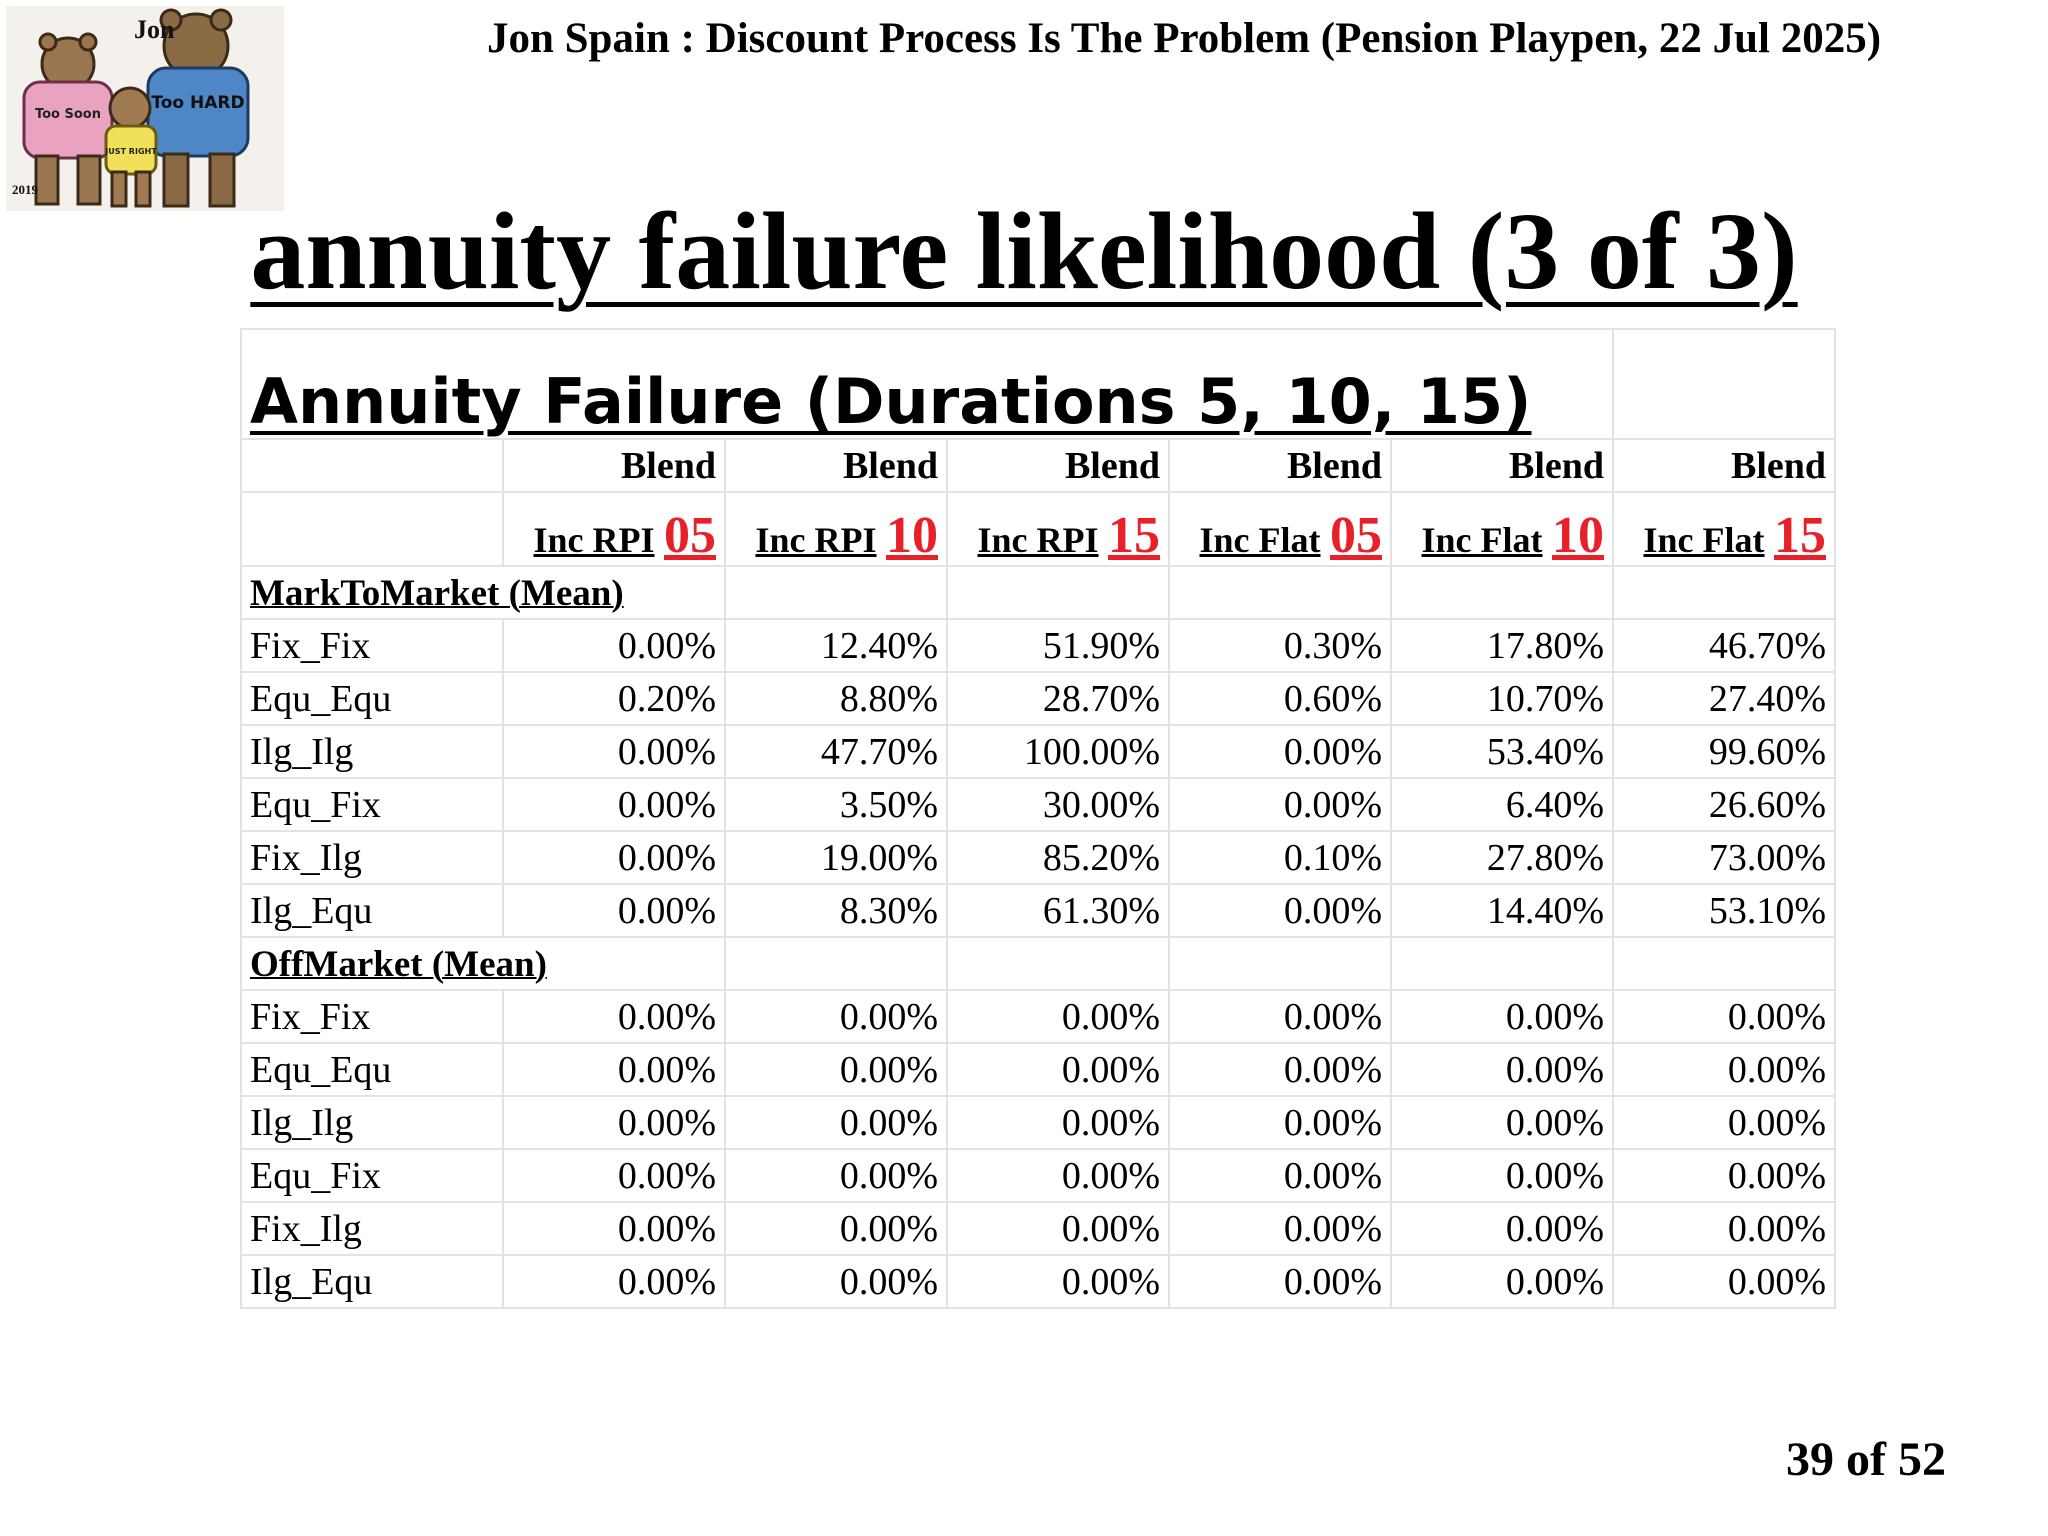 The width and height of the screenshot is (2048, 1536). I want to click on value-cell: 10.70%, so click(1502, 698).